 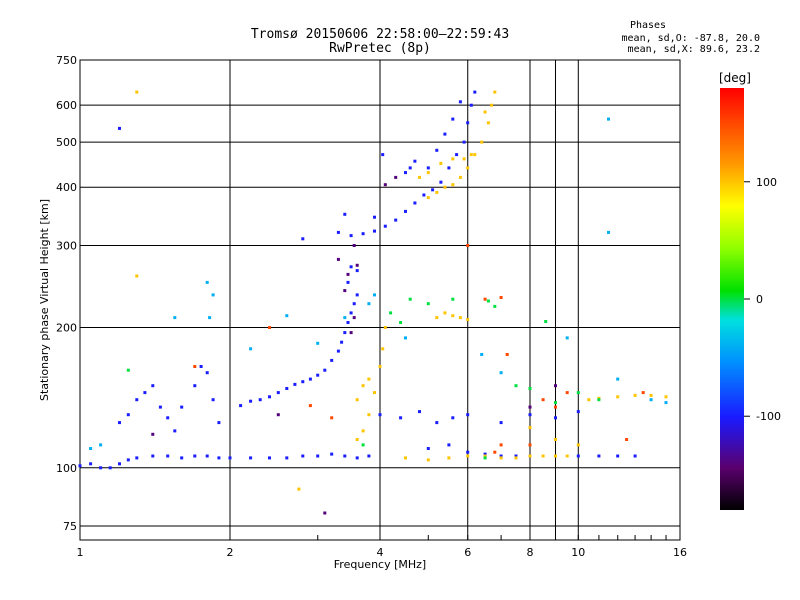 What do you see at coordinates (648, 25) in the screenshot?
I see `phases-title: Phases` at bounding box center [648, 25].